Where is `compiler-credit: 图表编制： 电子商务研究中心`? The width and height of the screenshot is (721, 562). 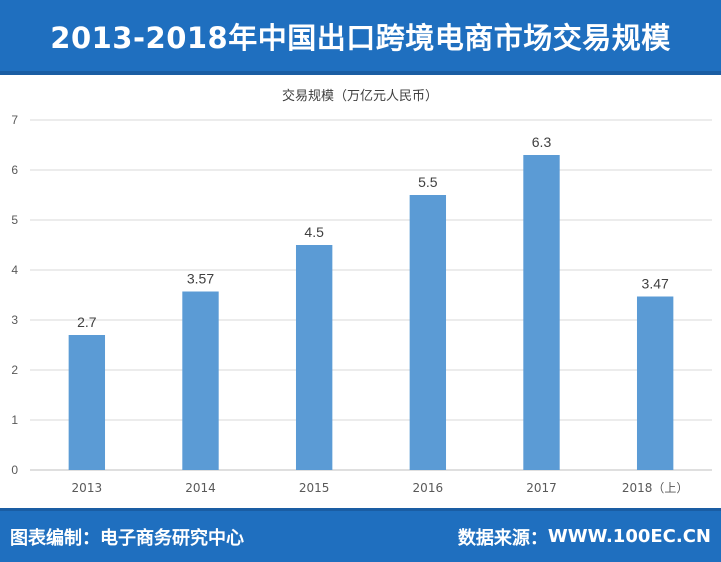 compiler-credit: 图表编制： 电子商务研究中心 is located at coordinates (127, 537).